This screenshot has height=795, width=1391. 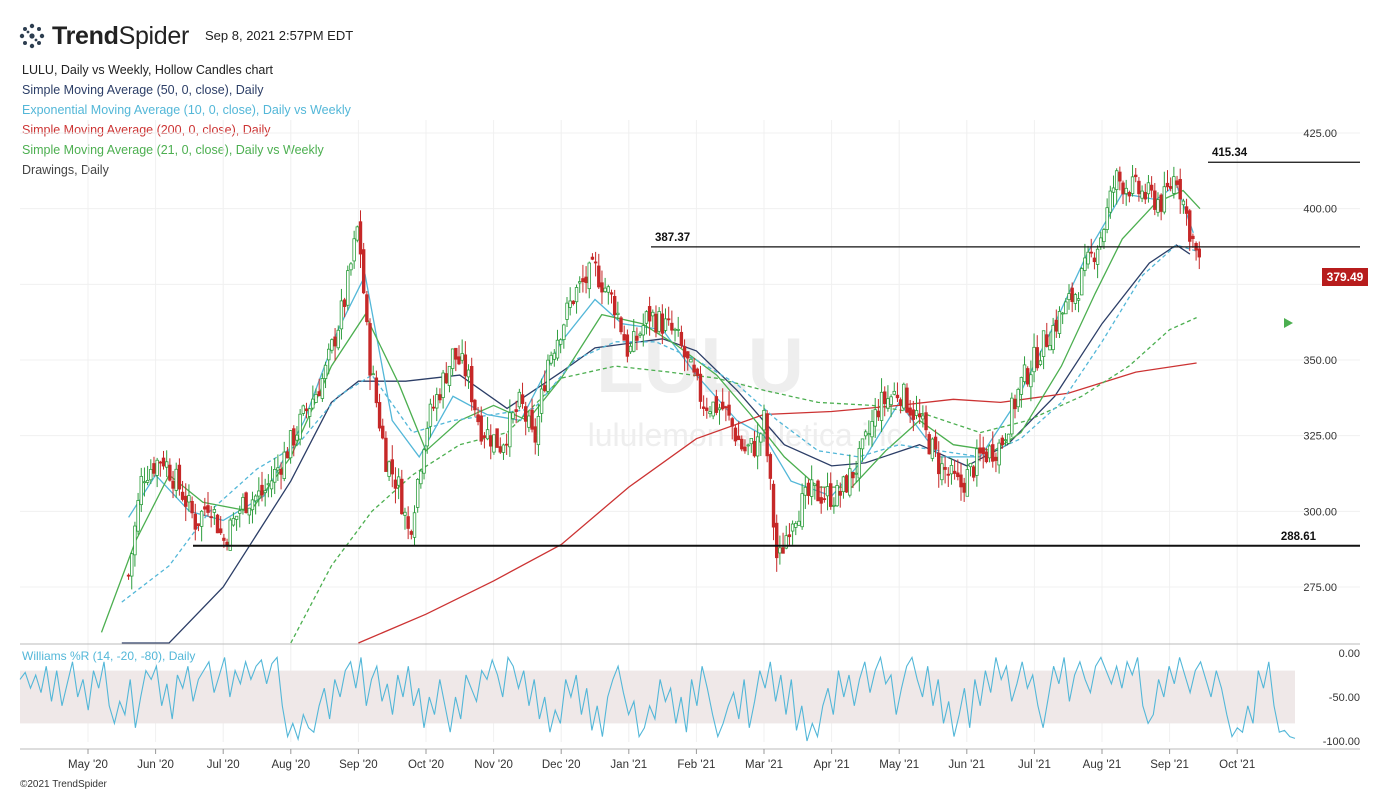 I want to click on time-axis-label: Sep '20, so click(x=358, y=765).